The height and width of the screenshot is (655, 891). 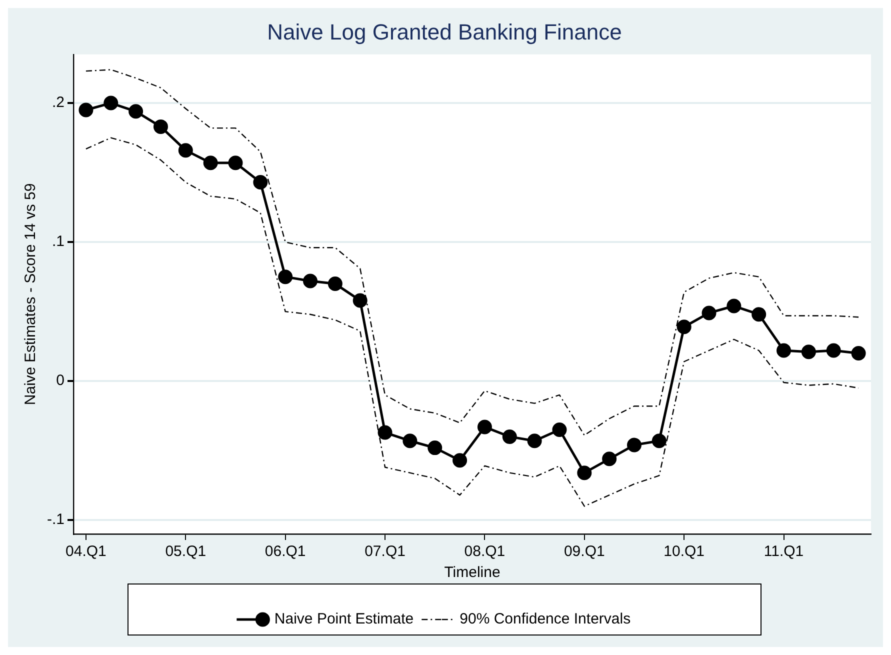 I want to click on y-axis-title: Naive Estimates - Score 14 vs 59, so click(x=31, y=294).